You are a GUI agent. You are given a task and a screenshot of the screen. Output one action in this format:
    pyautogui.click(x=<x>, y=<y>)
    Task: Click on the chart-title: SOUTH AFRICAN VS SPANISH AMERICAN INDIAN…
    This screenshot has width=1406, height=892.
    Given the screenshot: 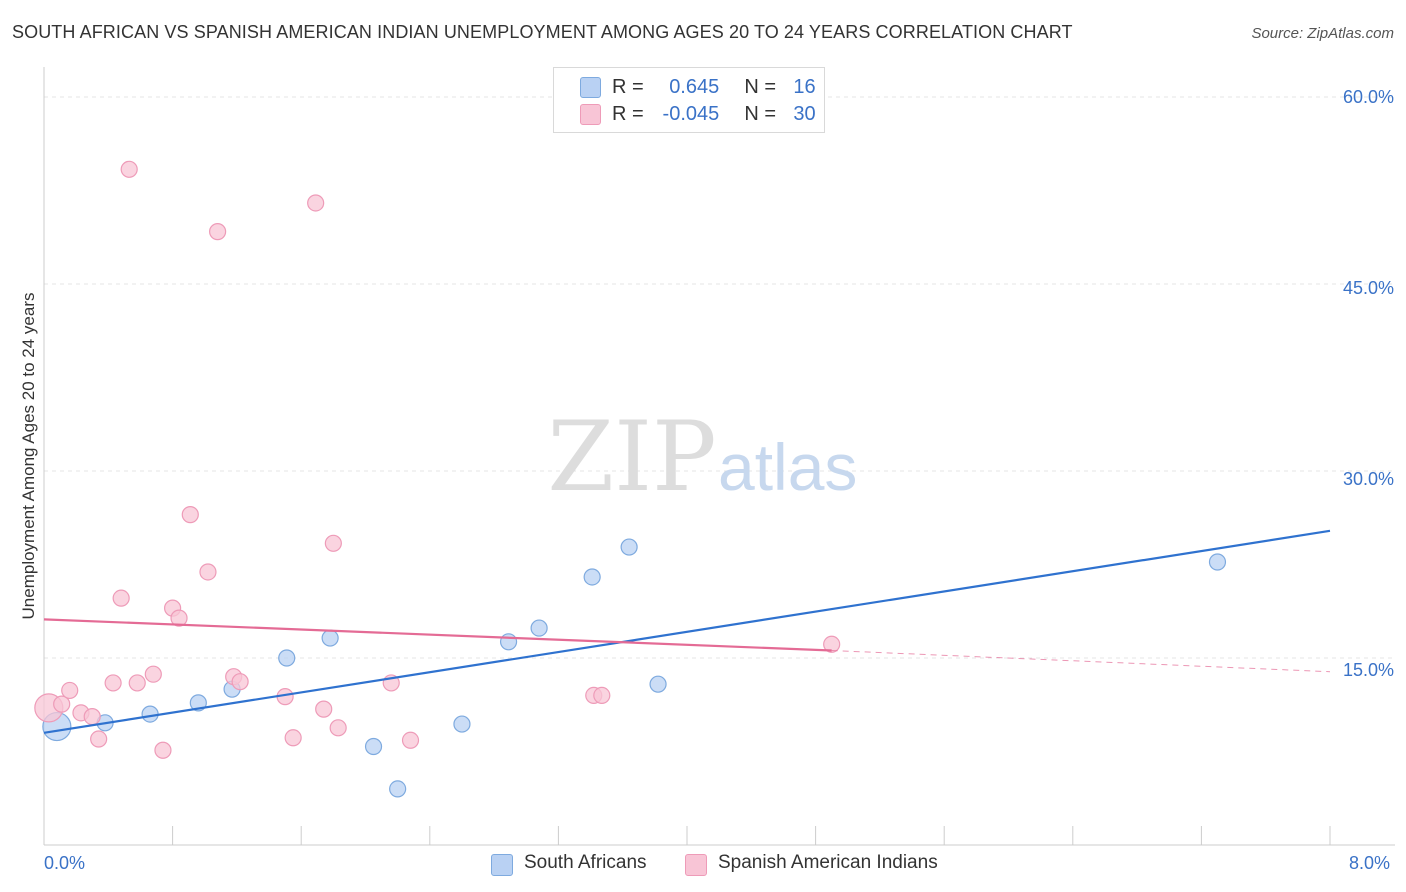 What is the action you would take?
    pyautogui.click(x=542, y=32)
    